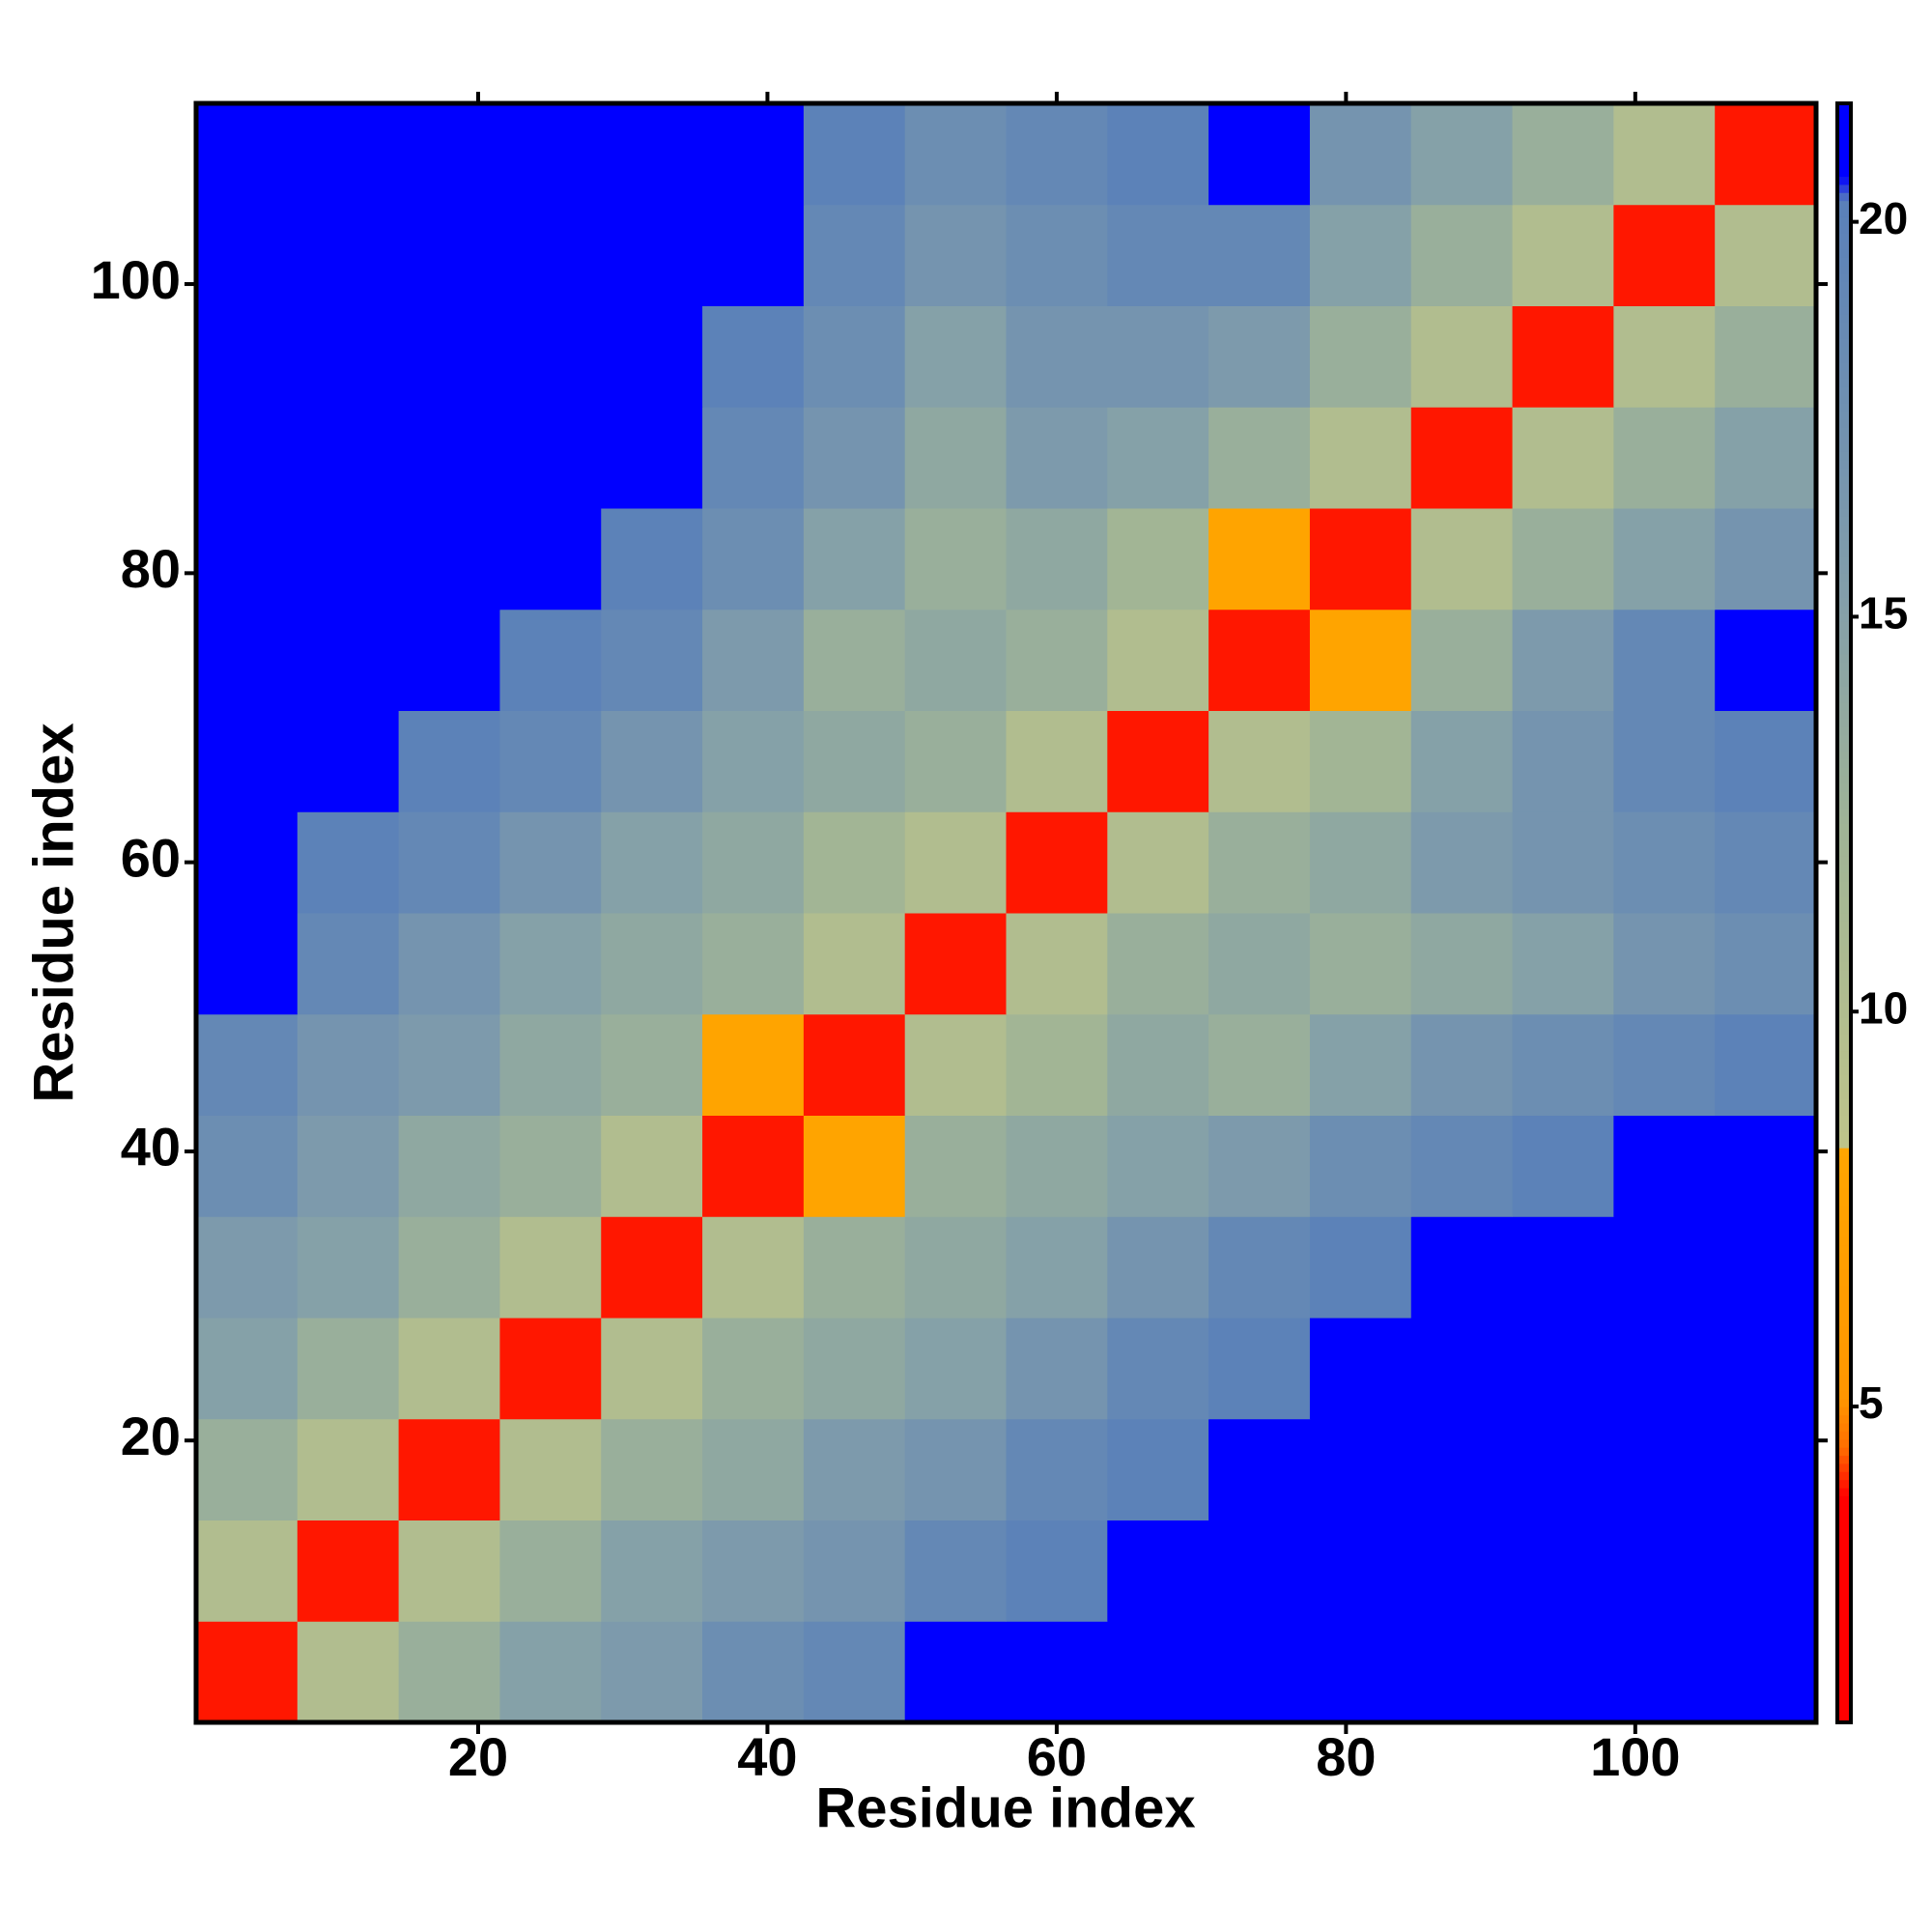  I want to click on colorbar-tick-label: 10, so click(1883, 1008).